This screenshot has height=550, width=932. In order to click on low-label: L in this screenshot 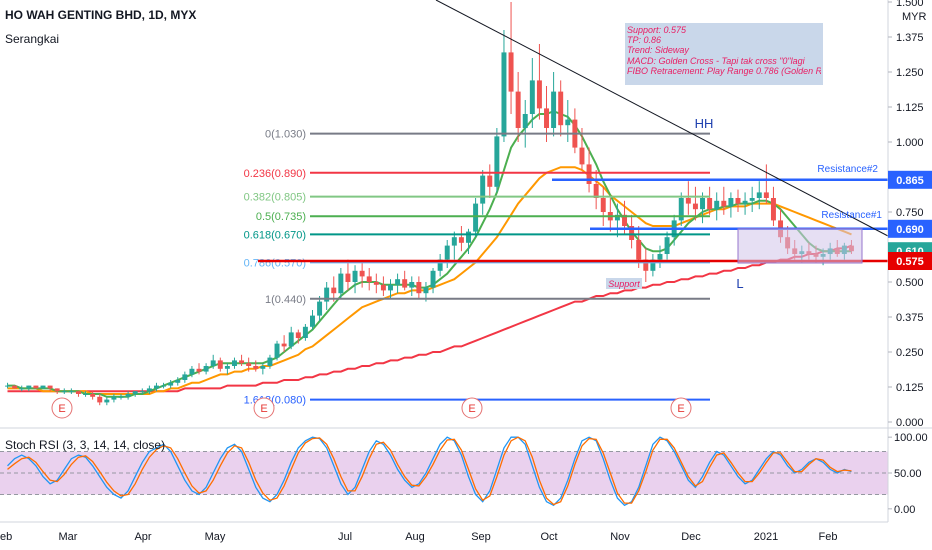, I will do `click(739, 283)`.